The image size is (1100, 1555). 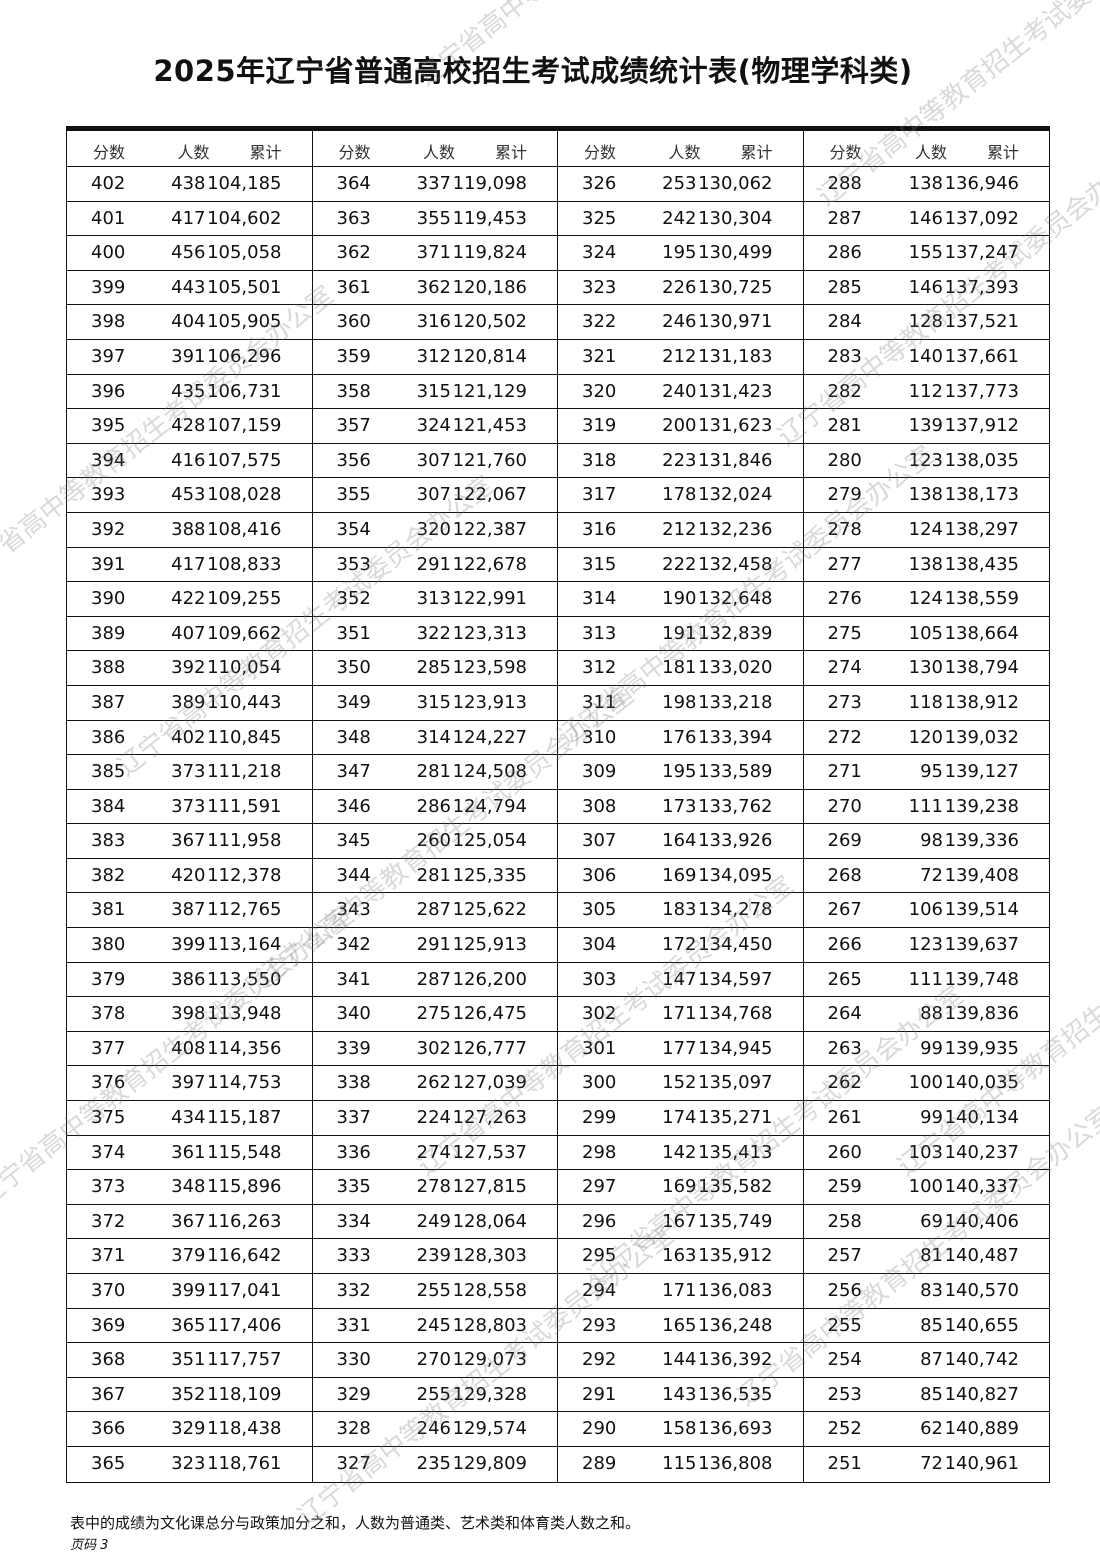 What do you see at coordinates (433, 322) in the screenshot?
I see `count-cell: 316` at bounding box center [433, 322].